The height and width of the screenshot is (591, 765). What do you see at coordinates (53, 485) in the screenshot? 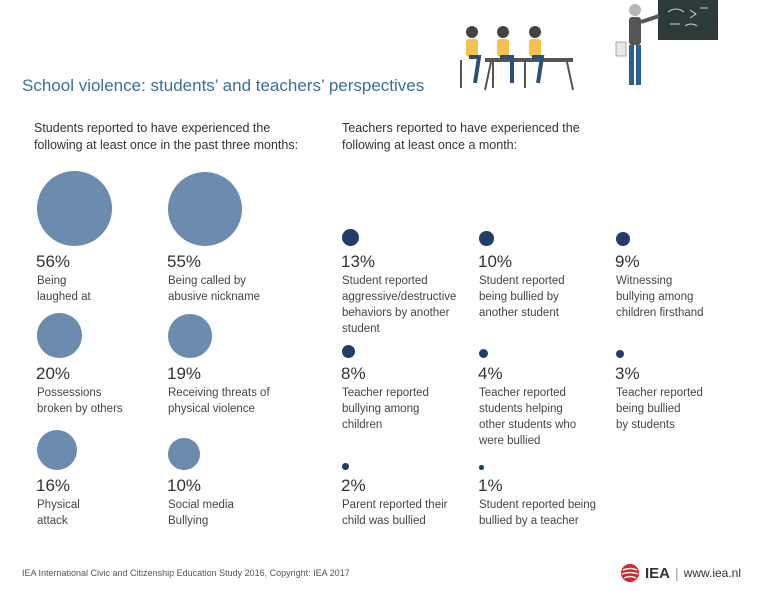
I see `value-label: 16%` at bounding box center [53, 485].